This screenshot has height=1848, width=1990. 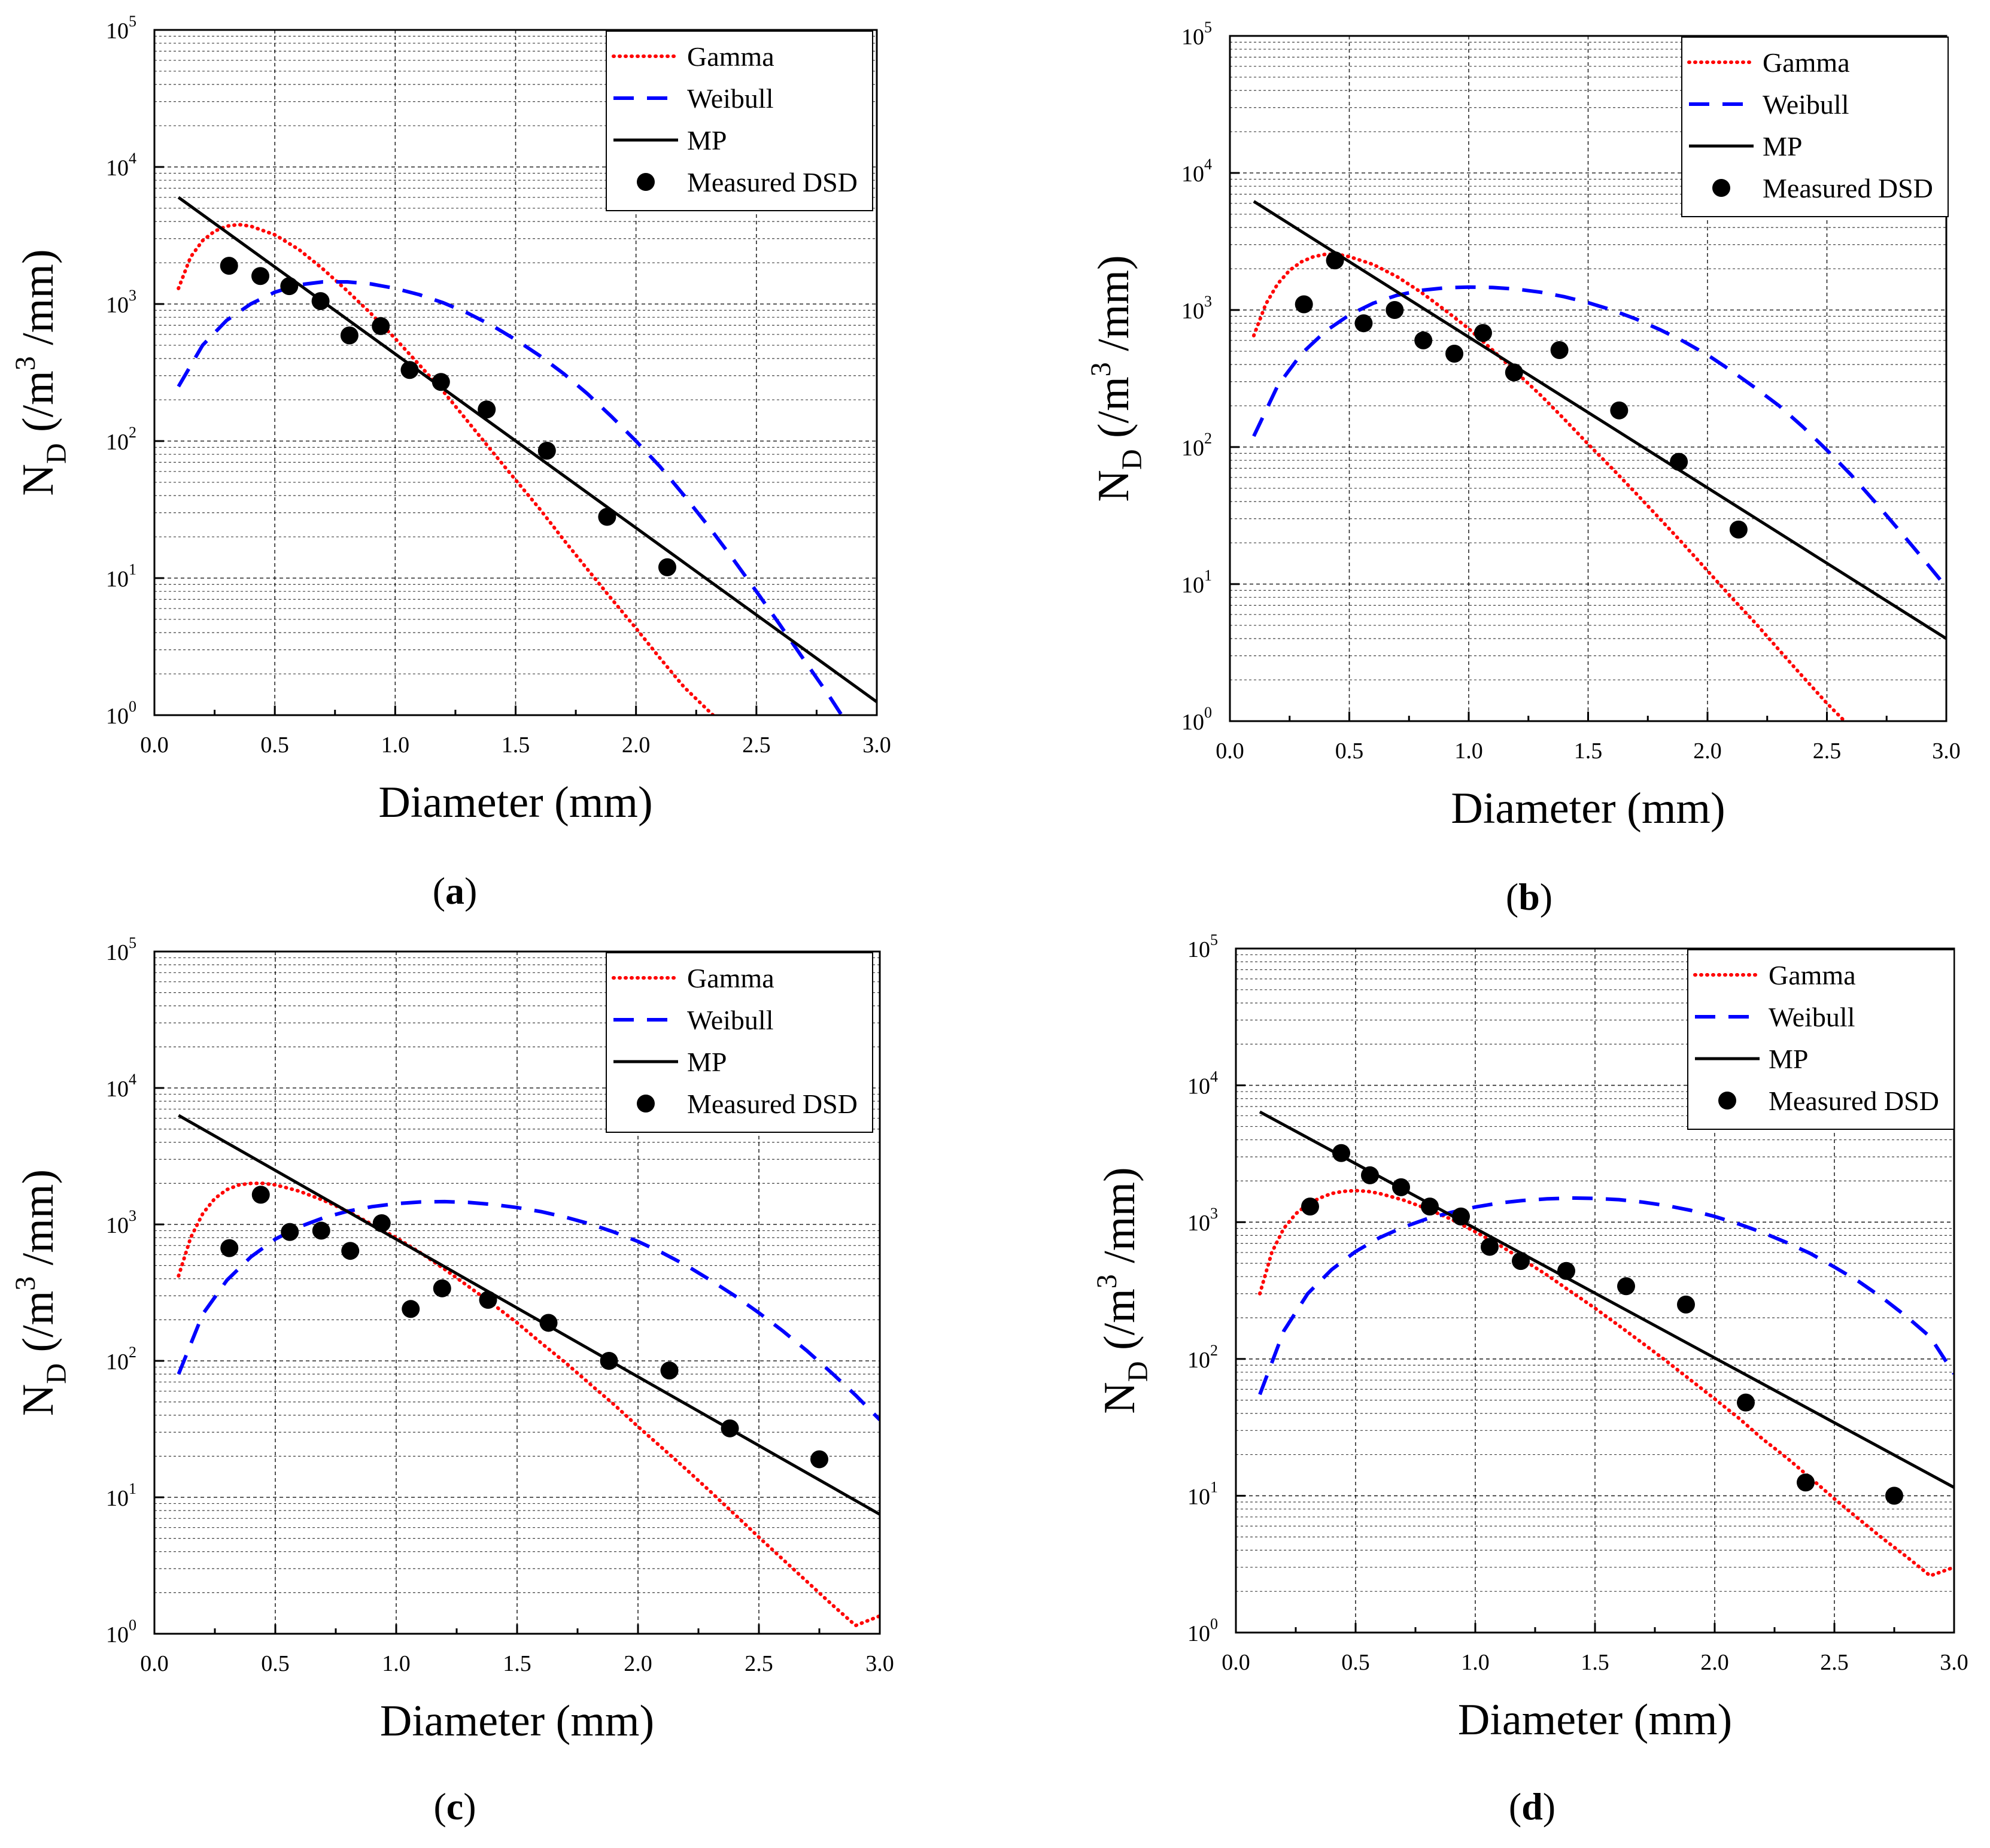 What do you see at coordinates (1468, 751) in the screenshot?
I see `x-tick-label: 1.0` at bounding box center [1468, 751].